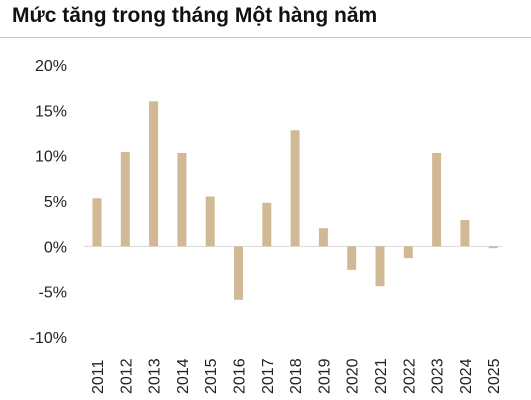  What do you see at coordinates (409, 376) in the screenshot?
I see `x-tick-label-2022: 2022` at bounding box center [409, 376].